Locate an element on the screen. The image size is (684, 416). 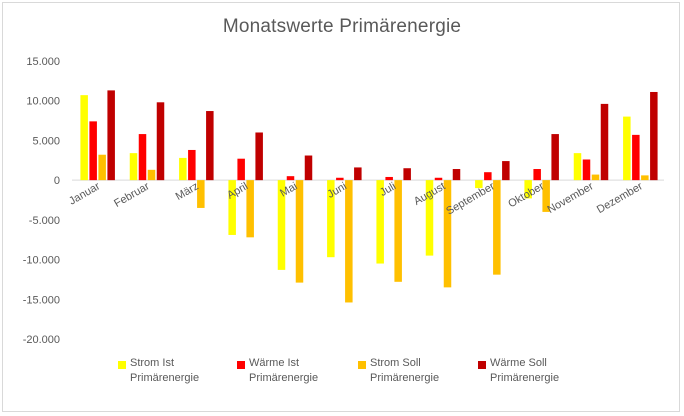
bar-2-juli is located at coordinates (389, 178).